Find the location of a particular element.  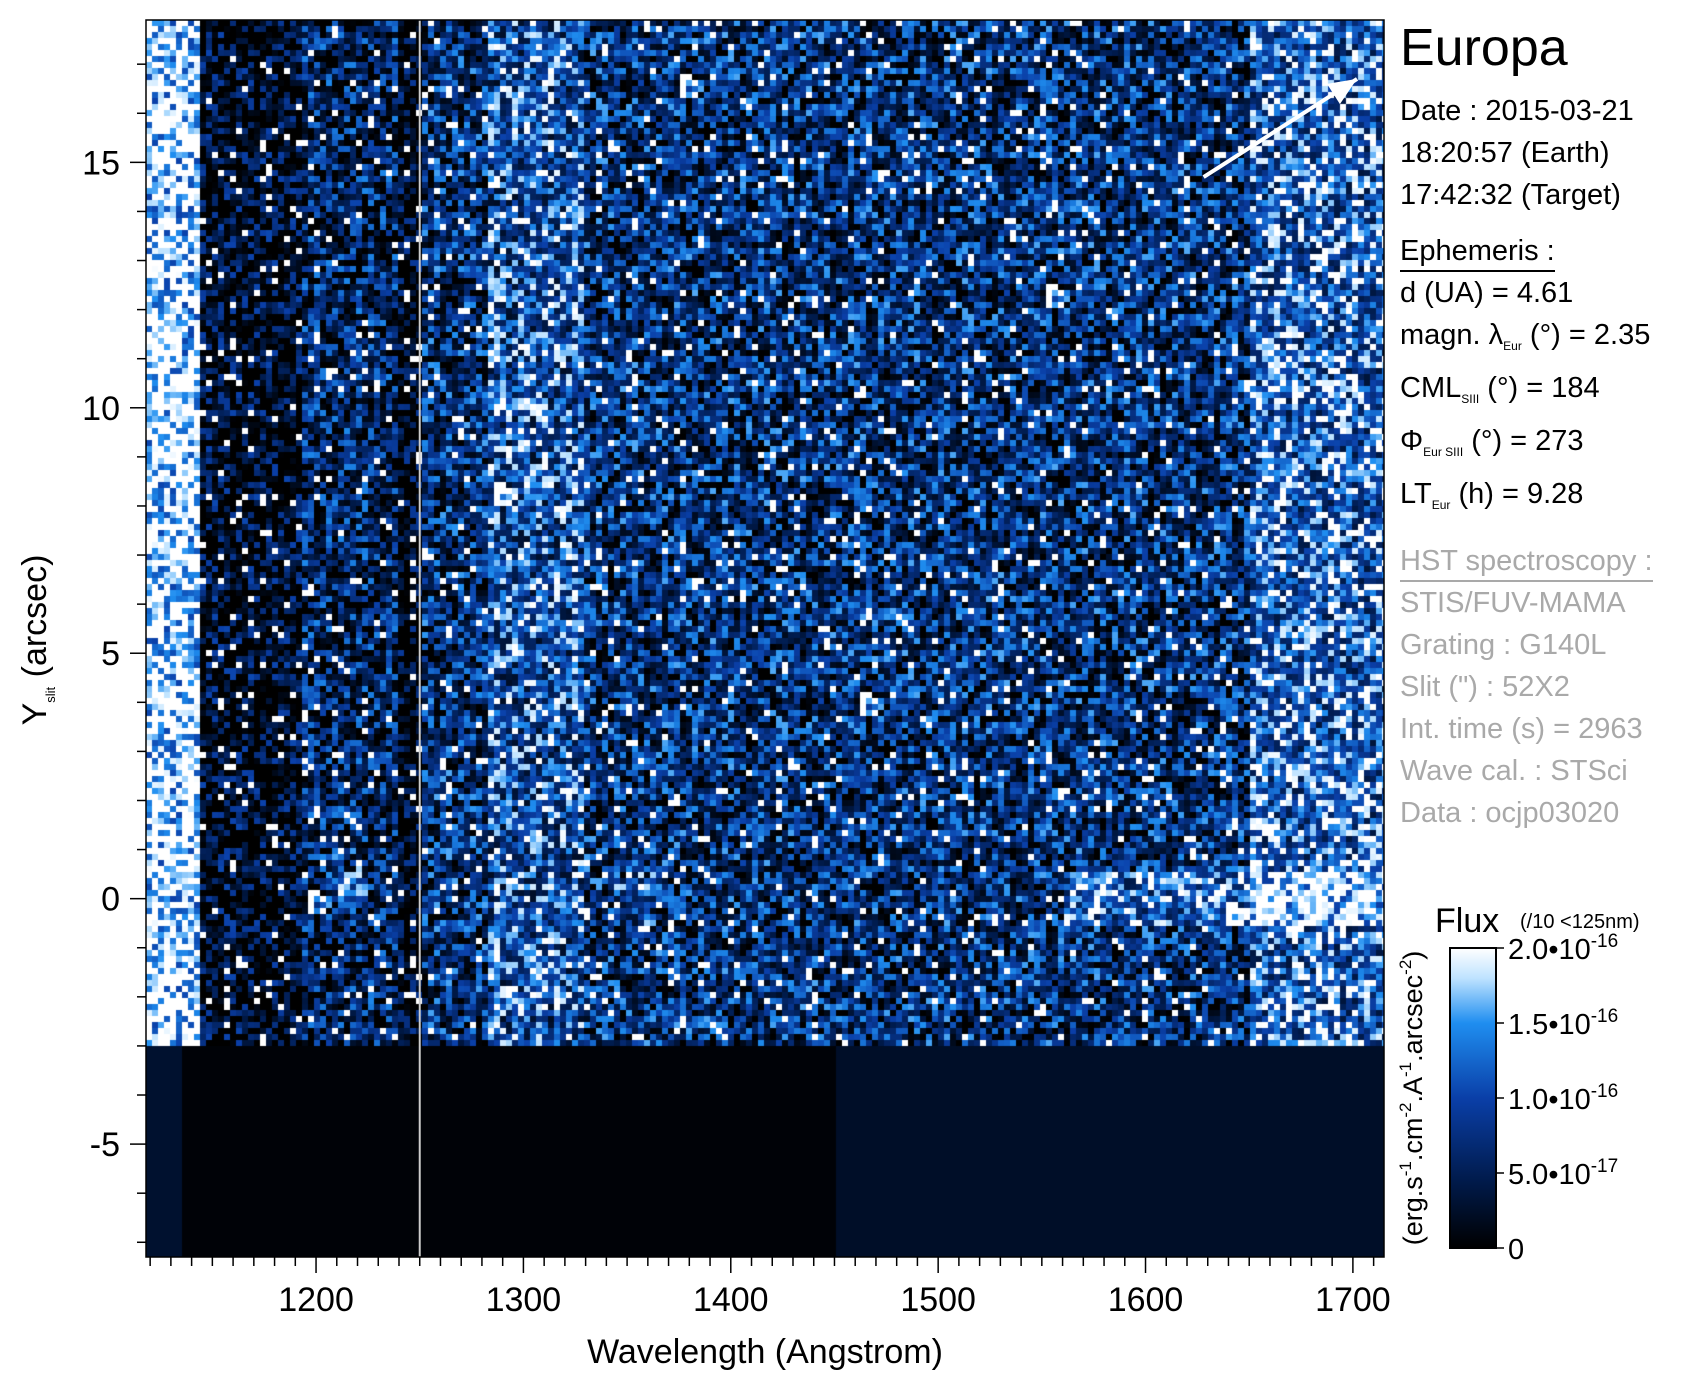

arrow-shaft is located at coordinates (1280, 128).